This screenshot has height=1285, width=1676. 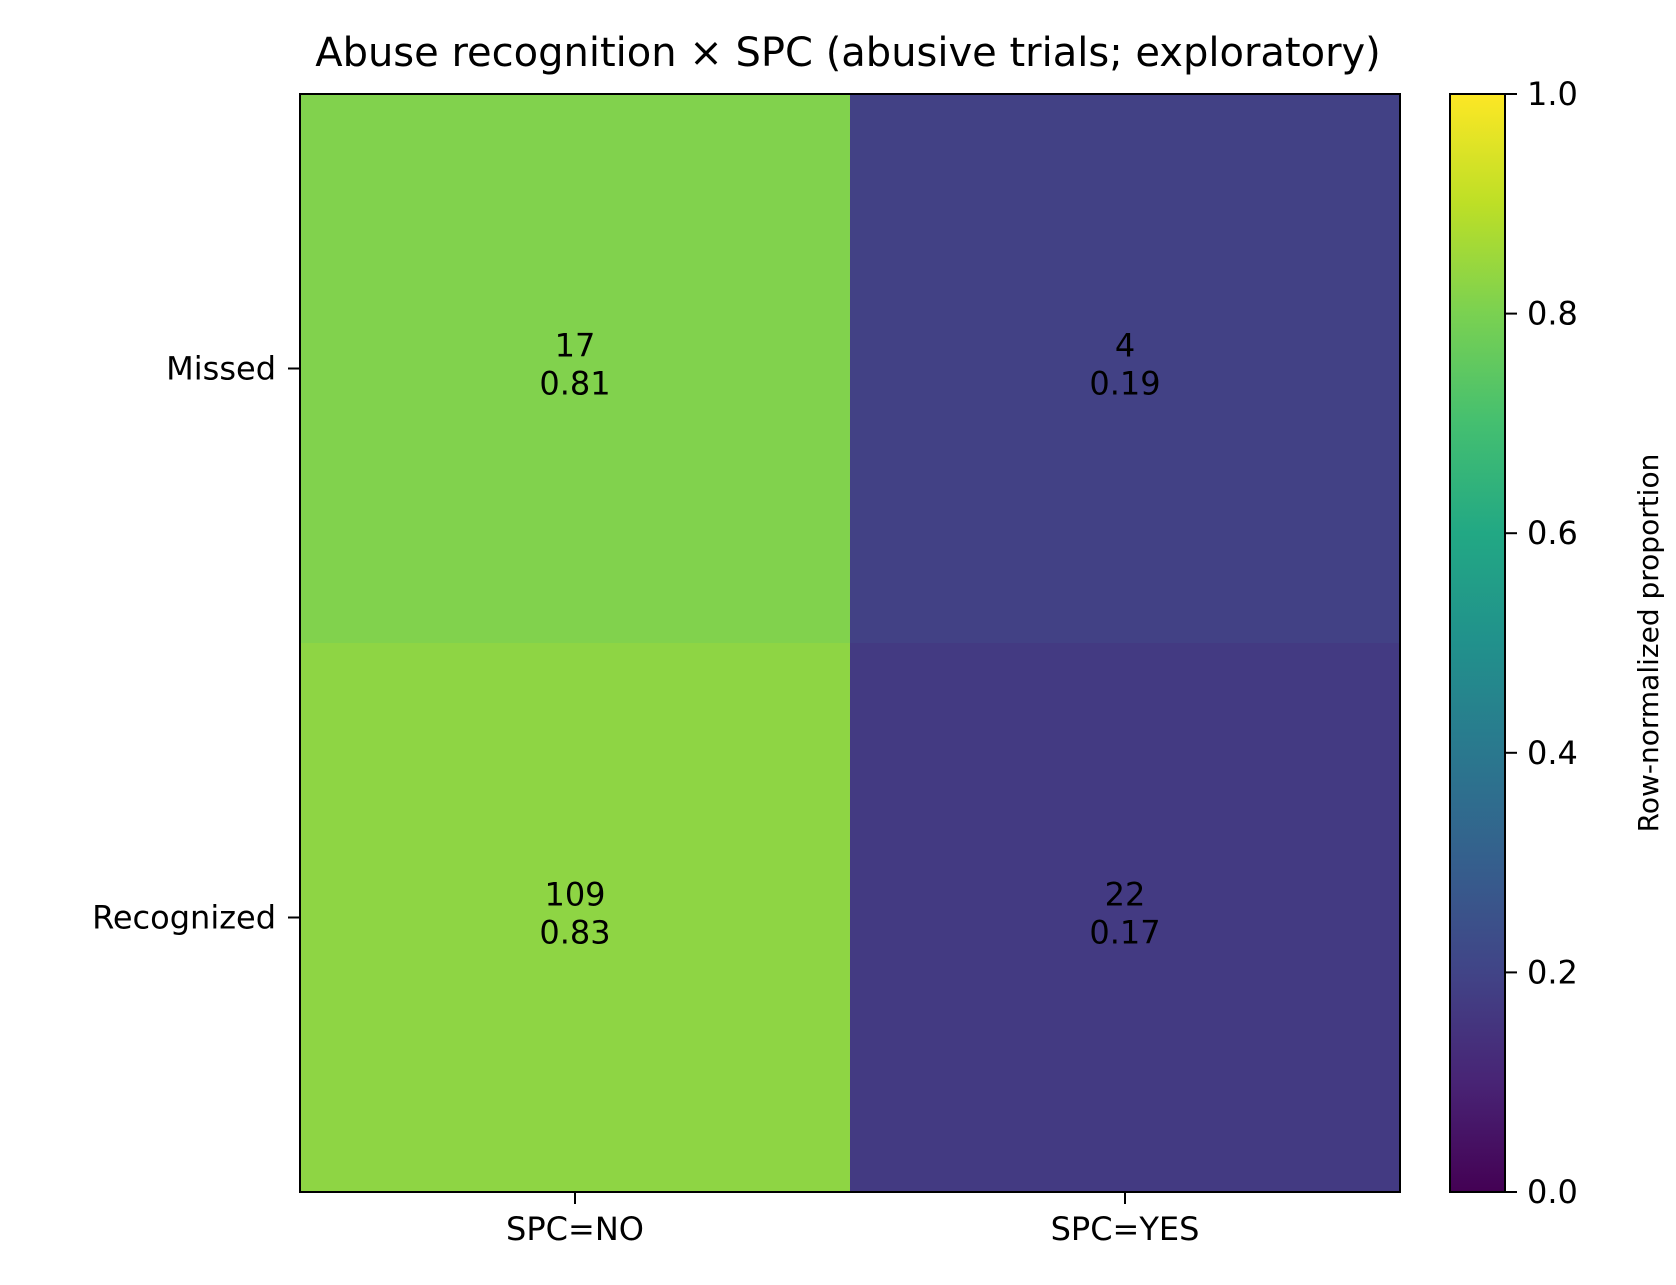 I want to click on colorbar-tick-label: 0.8, so click(x=1552, y=314).